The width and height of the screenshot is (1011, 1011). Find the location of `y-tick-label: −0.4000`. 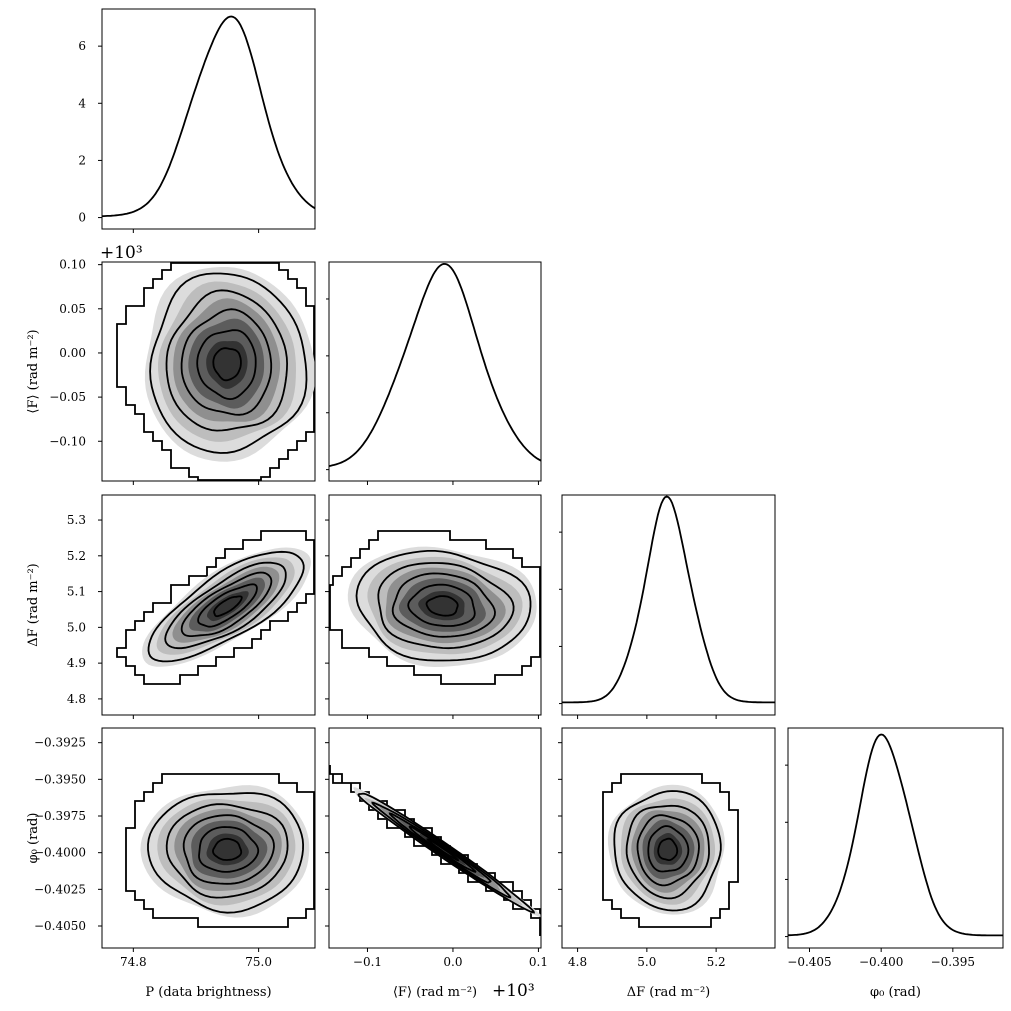

y-tick-label: −0.4000 is located at coordinates (60, 853).